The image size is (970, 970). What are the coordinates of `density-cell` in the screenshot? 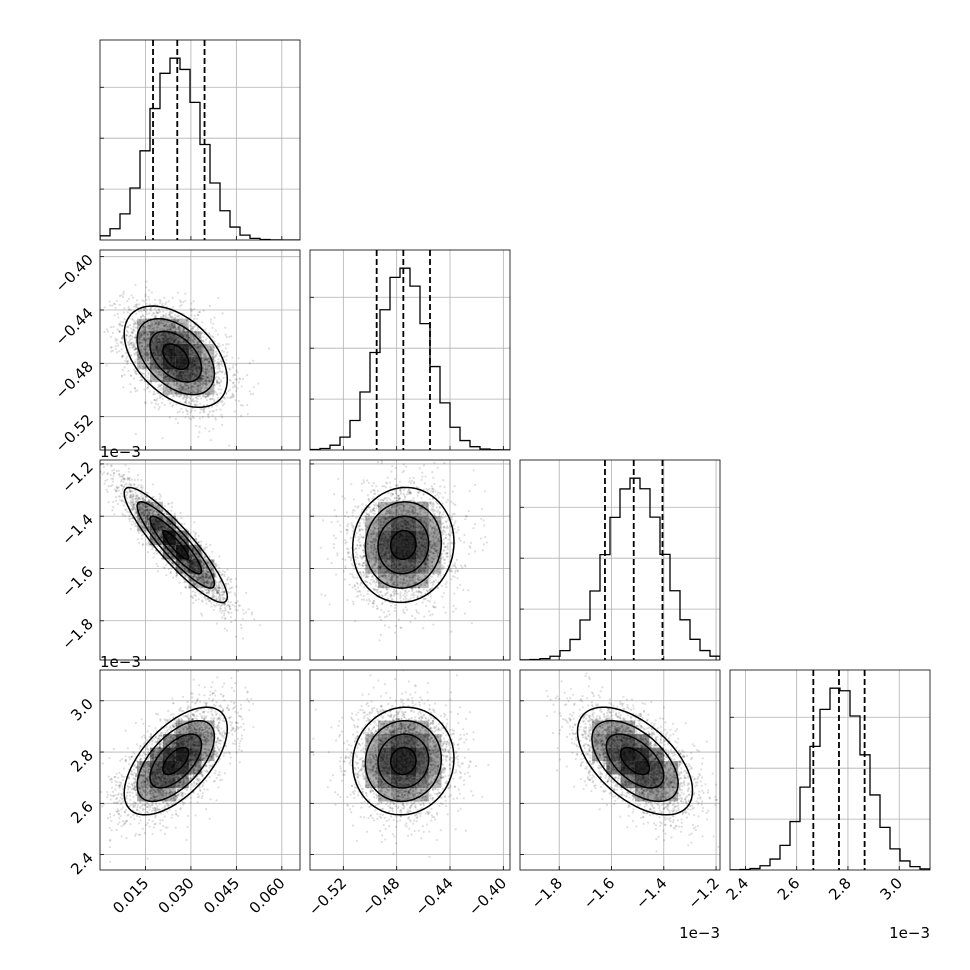 It's located at (208, 375).